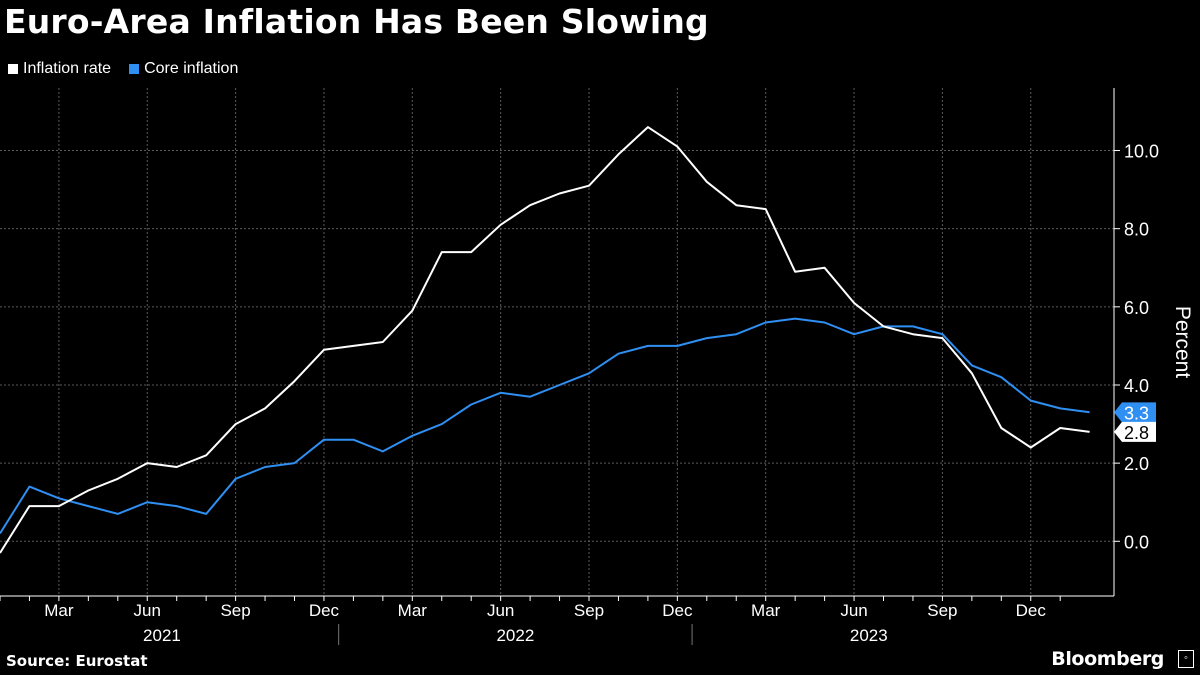 The image size is (1200, 675). What do you see at coordinates (13, 69) in the screenshot?
I see `legend-swatch-inflation` at bounding box center [13, 69].